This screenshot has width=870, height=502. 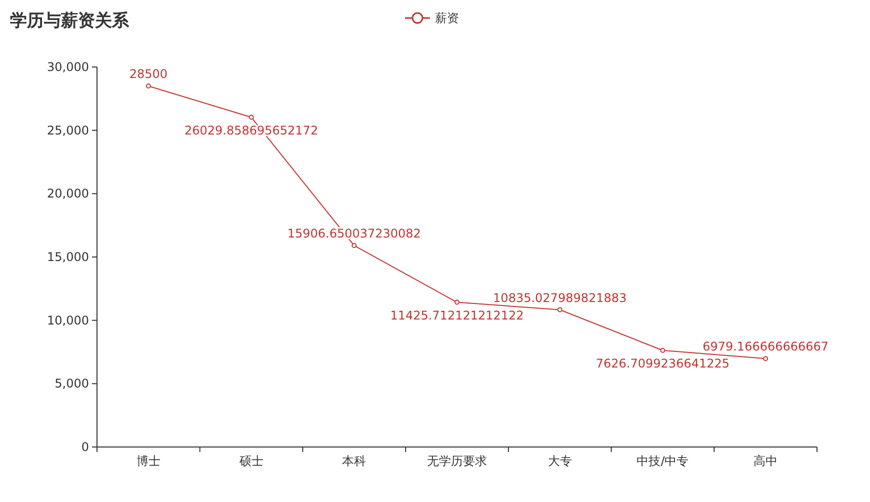 I want to click on x-tick-label: 博士, so click(x=148, y=461).